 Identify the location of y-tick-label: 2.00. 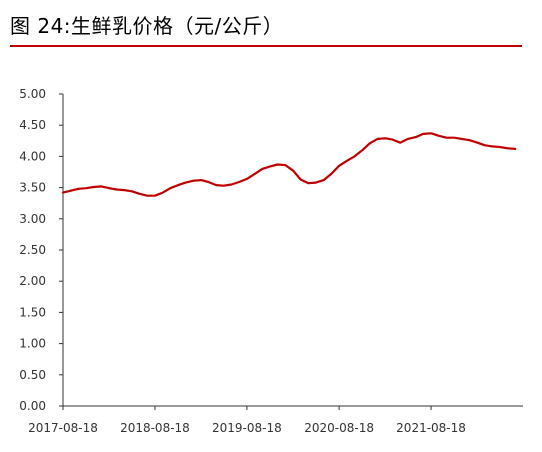
(32, 281).